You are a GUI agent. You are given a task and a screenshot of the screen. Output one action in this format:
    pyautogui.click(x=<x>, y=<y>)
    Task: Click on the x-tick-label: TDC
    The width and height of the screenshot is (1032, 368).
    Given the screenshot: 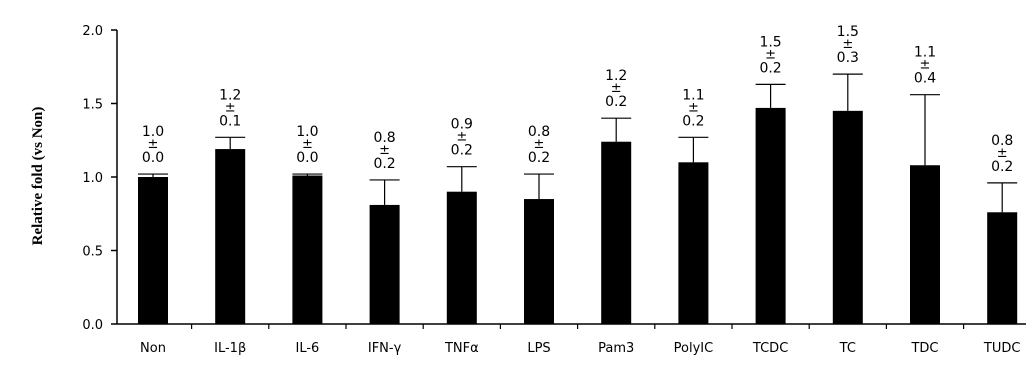 What is the action you would take?
    pyautogui.click(x=924, y=348)
    